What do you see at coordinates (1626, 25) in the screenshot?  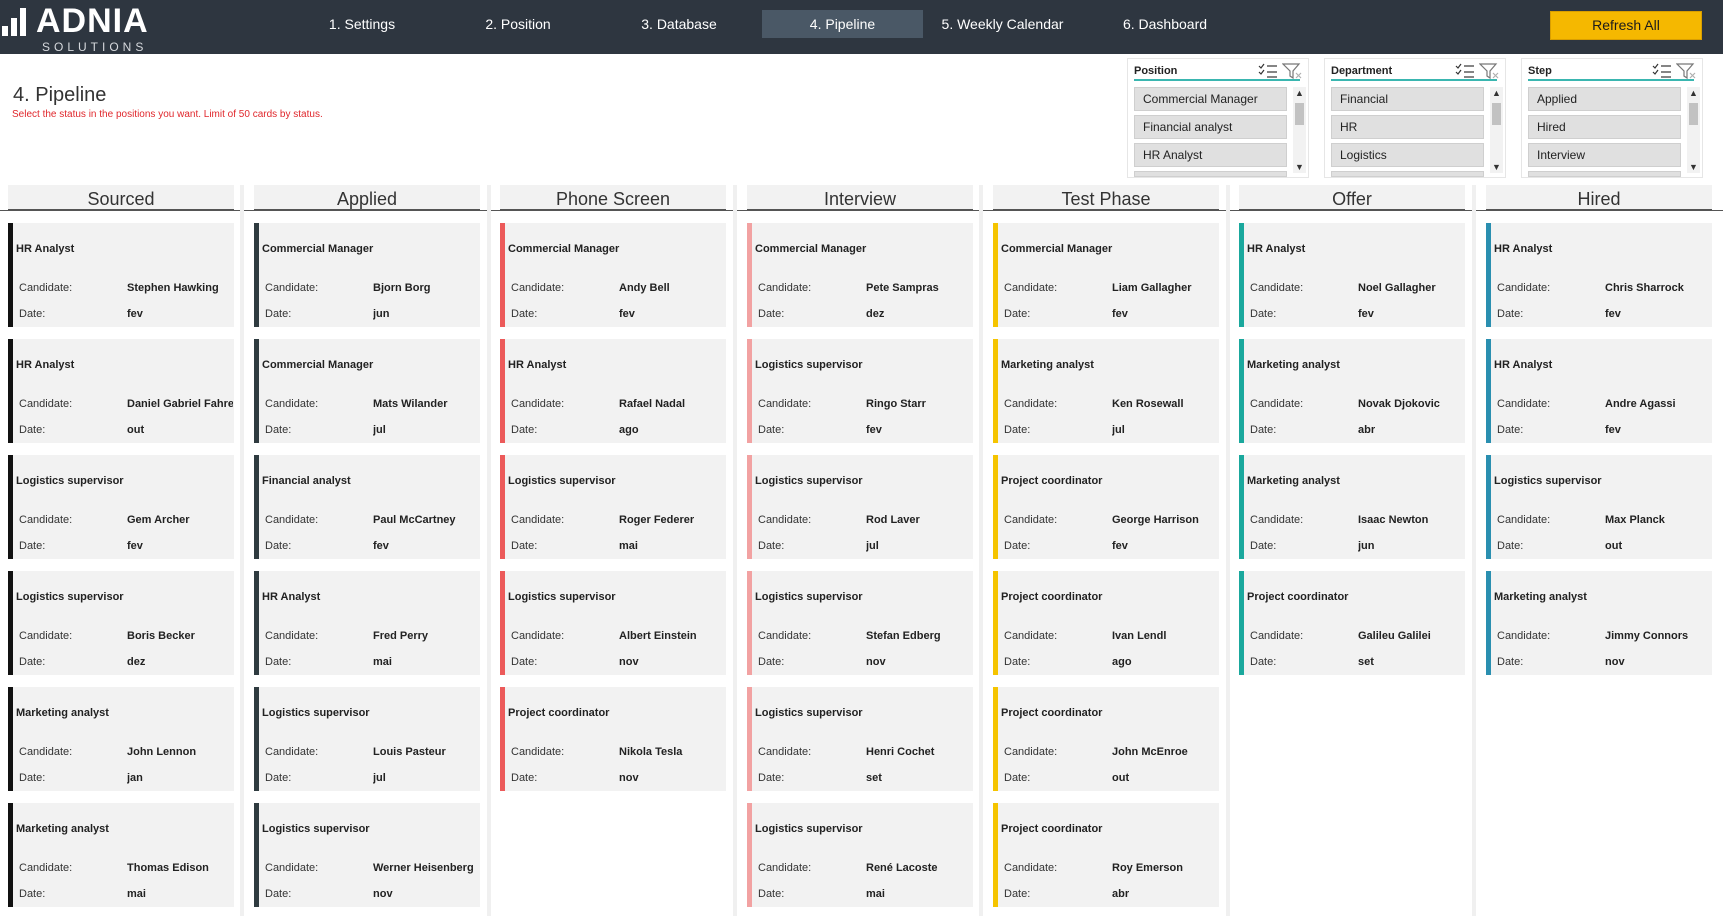 I see `refresh-all-button: Refresh All` at bounding box center [1626, 25].